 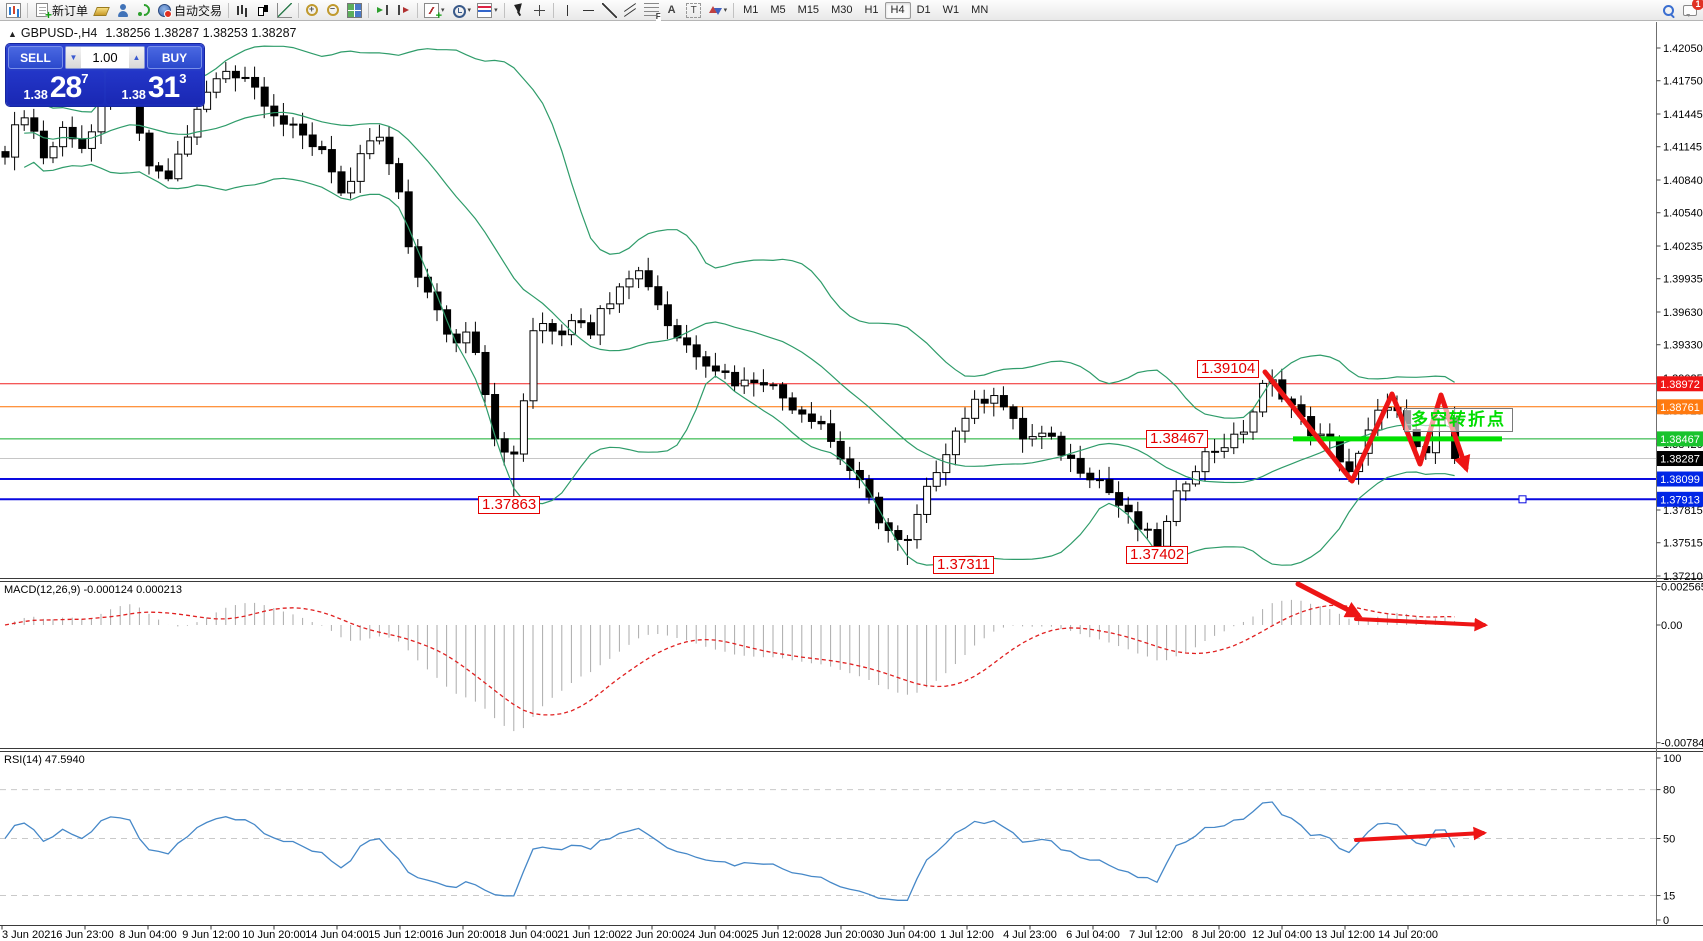 What do you see at coordinates (897, 10) in the screenshot?
I see `timeframe-h4: H4` at bounding box center [897, 10].